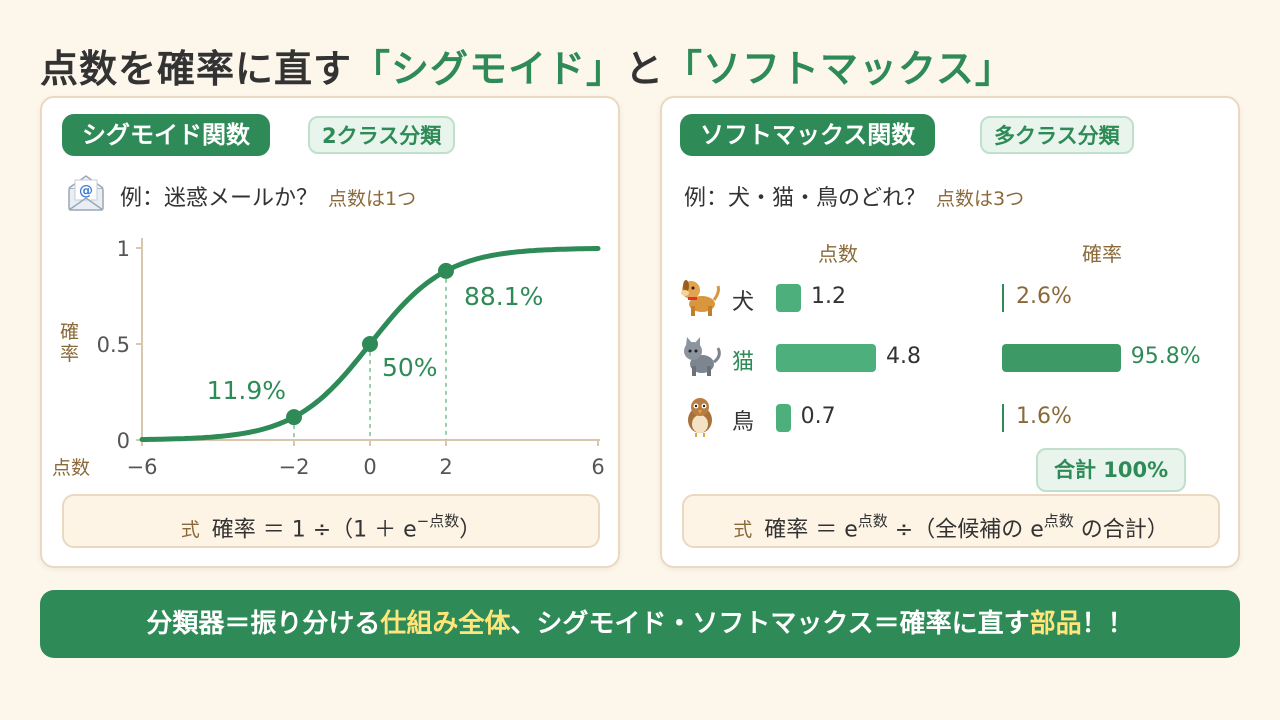 The image size is (1280, 720). What do you see at coordinates (743, 422) in the screenshot?
I see `bird-label: 鳥` at bounding box center [743, 422].